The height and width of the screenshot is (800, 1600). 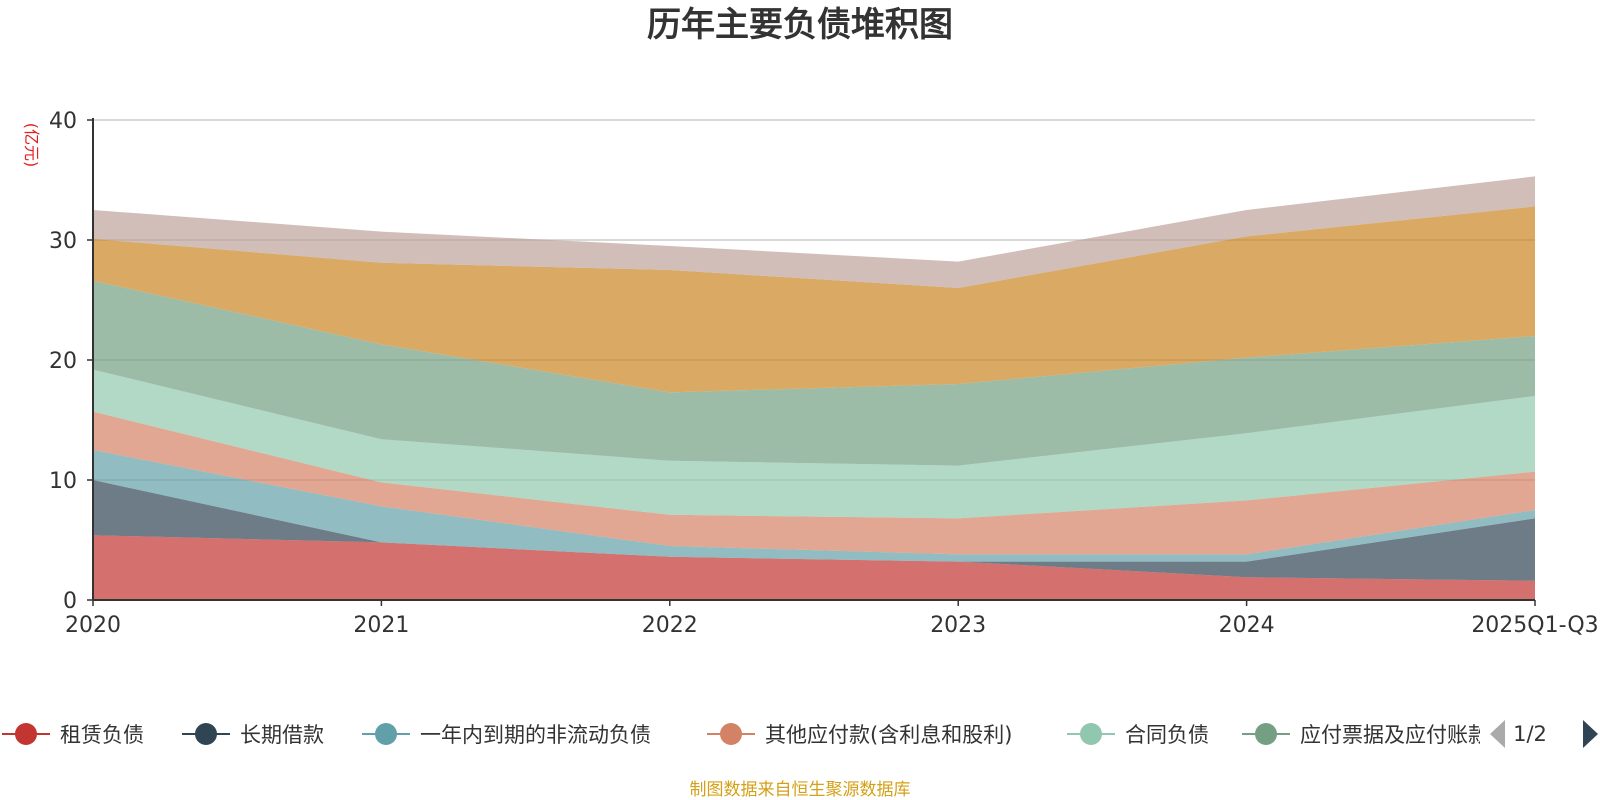 What do you see at coordinates (800, 25) in the screenshot?
I see `chart-title: 历年主要负债堆积图` at bounding box center [800, 25].